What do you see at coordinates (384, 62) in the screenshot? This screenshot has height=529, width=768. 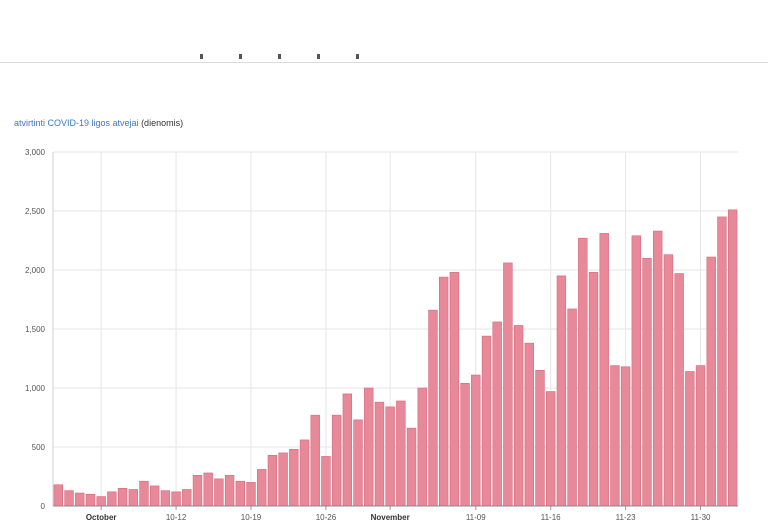 I see `header-divider` at bounding box center [384, 62].